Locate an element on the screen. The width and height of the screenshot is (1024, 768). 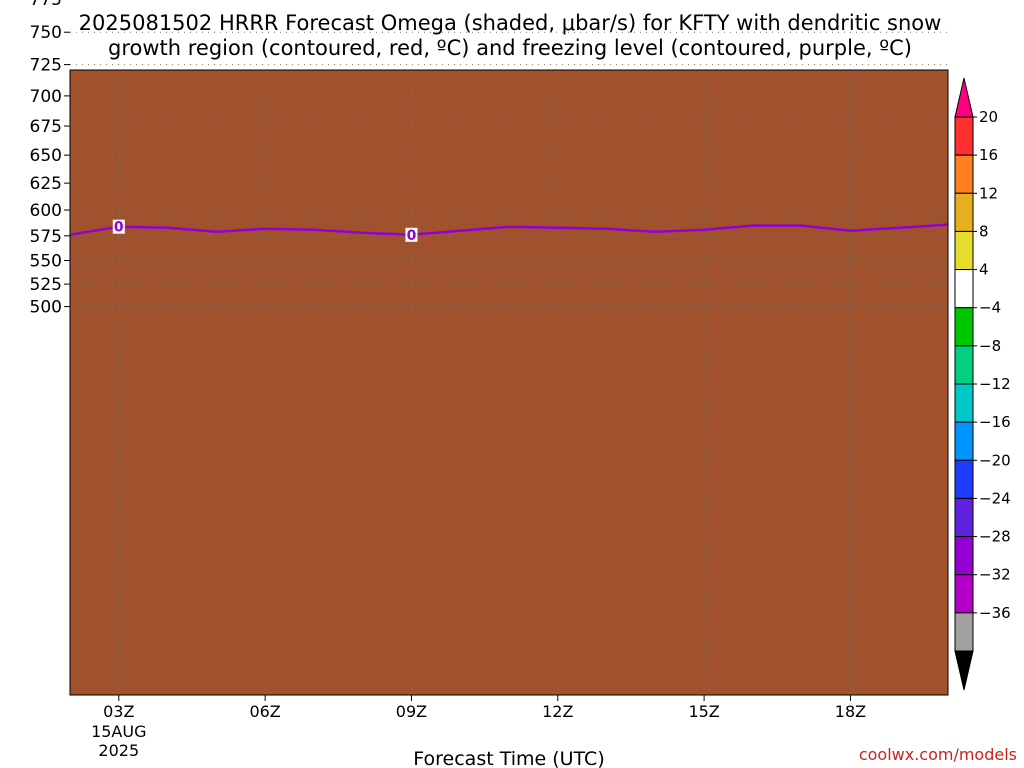
colorbar-label: −28 is located at coordinates (995, 537).